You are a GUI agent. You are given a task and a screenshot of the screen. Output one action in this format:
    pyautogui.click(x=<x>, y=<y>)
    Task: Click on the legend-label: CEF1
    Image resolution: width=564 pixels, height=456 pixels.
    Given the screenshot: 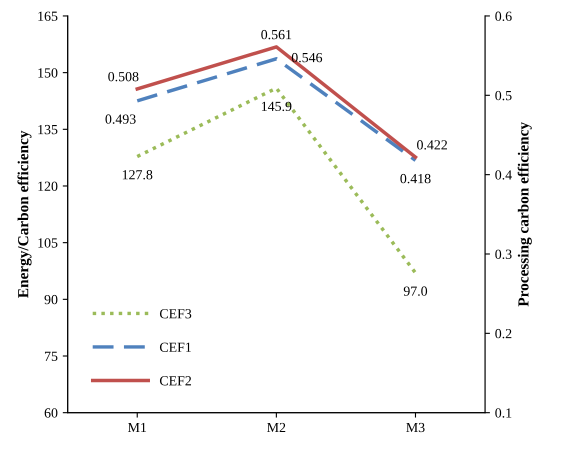 What is the action you would take?
    pyautogui.click(x=175, y=347)
    